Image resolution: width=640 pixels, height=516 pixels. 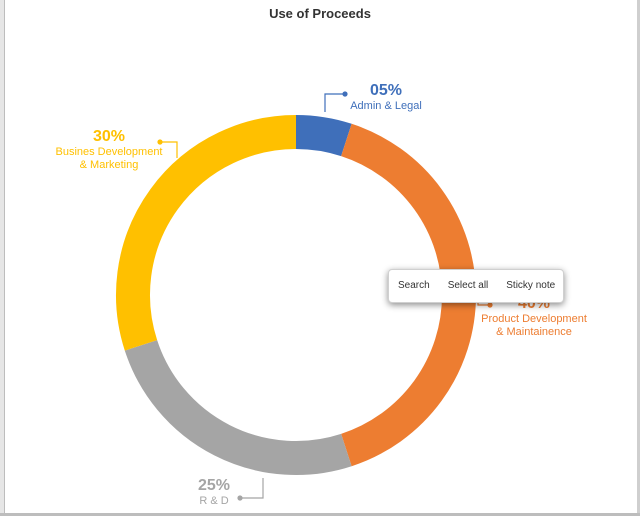 What do you see at coordinates (320, 13) in the screenshot?
I see `page-title: Use of Proceeds` at bounding box center [320, 13].